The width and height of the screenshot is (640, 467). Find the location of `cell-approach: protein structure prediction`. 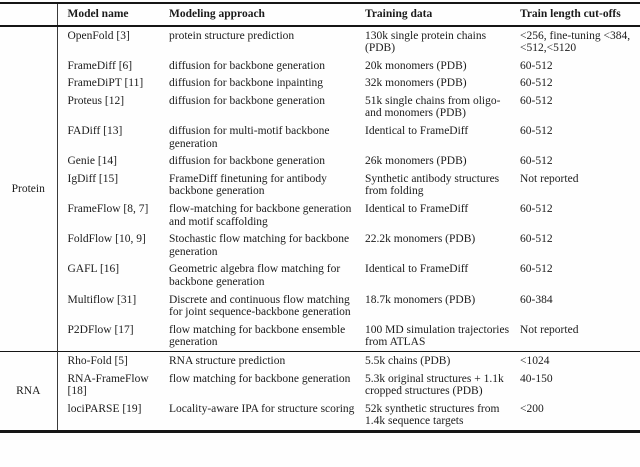

cell-approach: protein structure prediction is located at coordinates (232, 35).